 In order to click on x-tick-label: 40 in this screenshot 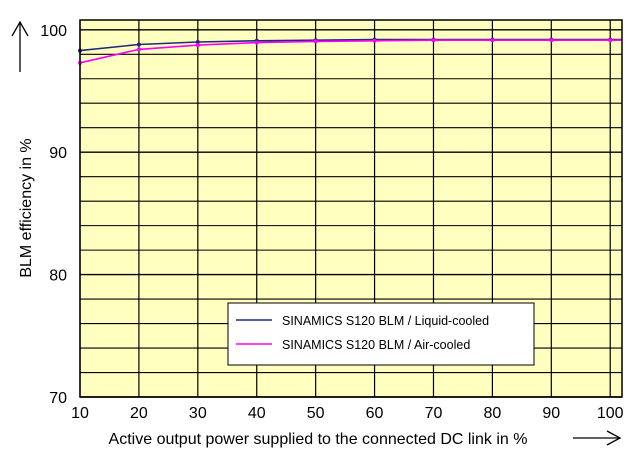, I will do `click(257, 413)`.